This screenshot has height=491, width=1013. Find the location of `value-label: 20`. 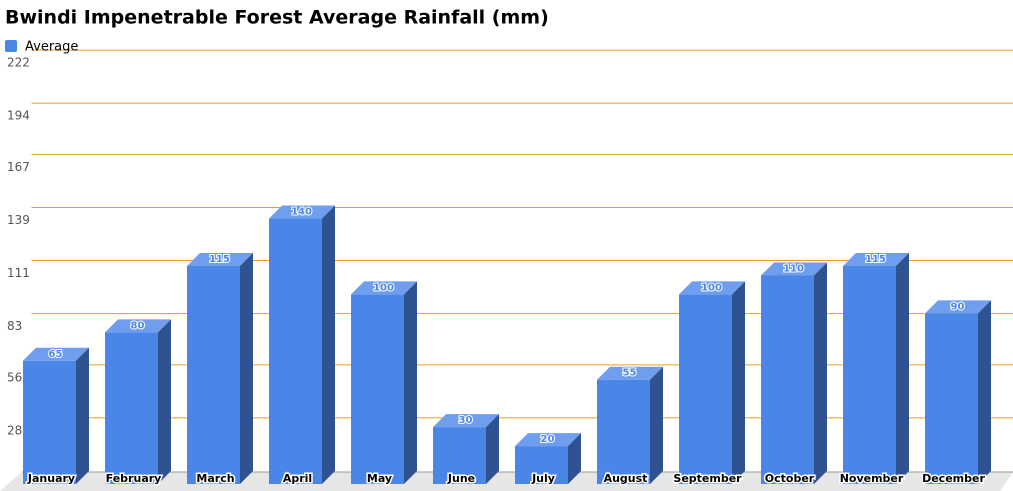

value-label: 20 is located at coordinates (548, 439).